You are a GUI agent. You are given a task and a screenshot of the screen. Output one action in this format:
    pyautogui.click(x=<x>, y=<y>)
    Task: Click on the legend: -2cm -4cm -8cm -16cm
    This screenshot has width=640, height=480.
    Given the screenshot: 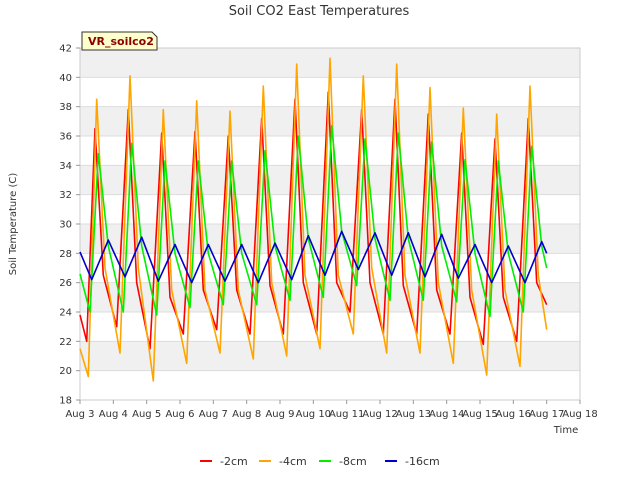 What is the action you would take?
    pyautogui.click(x=320, y=461)
    